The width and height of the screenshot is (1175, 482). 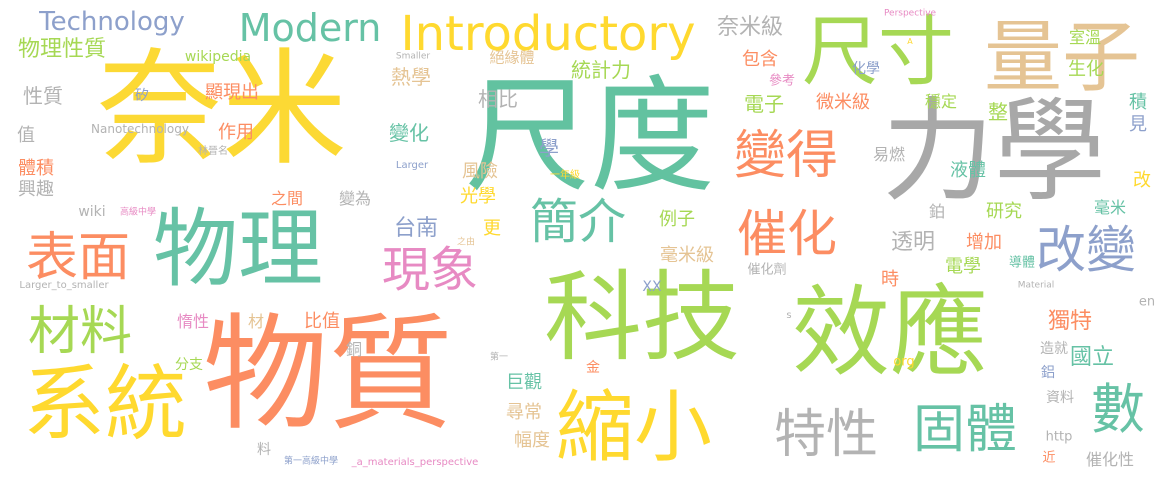 I want to click on word-wikipedia: wikipedia, so click(x=218, y=57).